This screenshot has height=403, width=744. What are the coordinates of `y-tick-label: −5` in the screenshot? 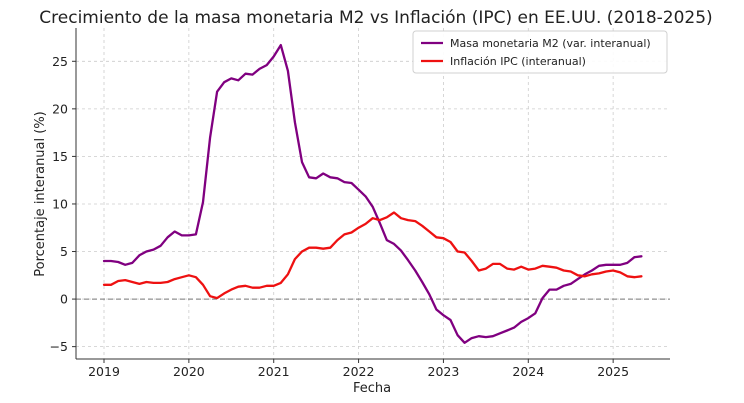 It's located at (59, 346).